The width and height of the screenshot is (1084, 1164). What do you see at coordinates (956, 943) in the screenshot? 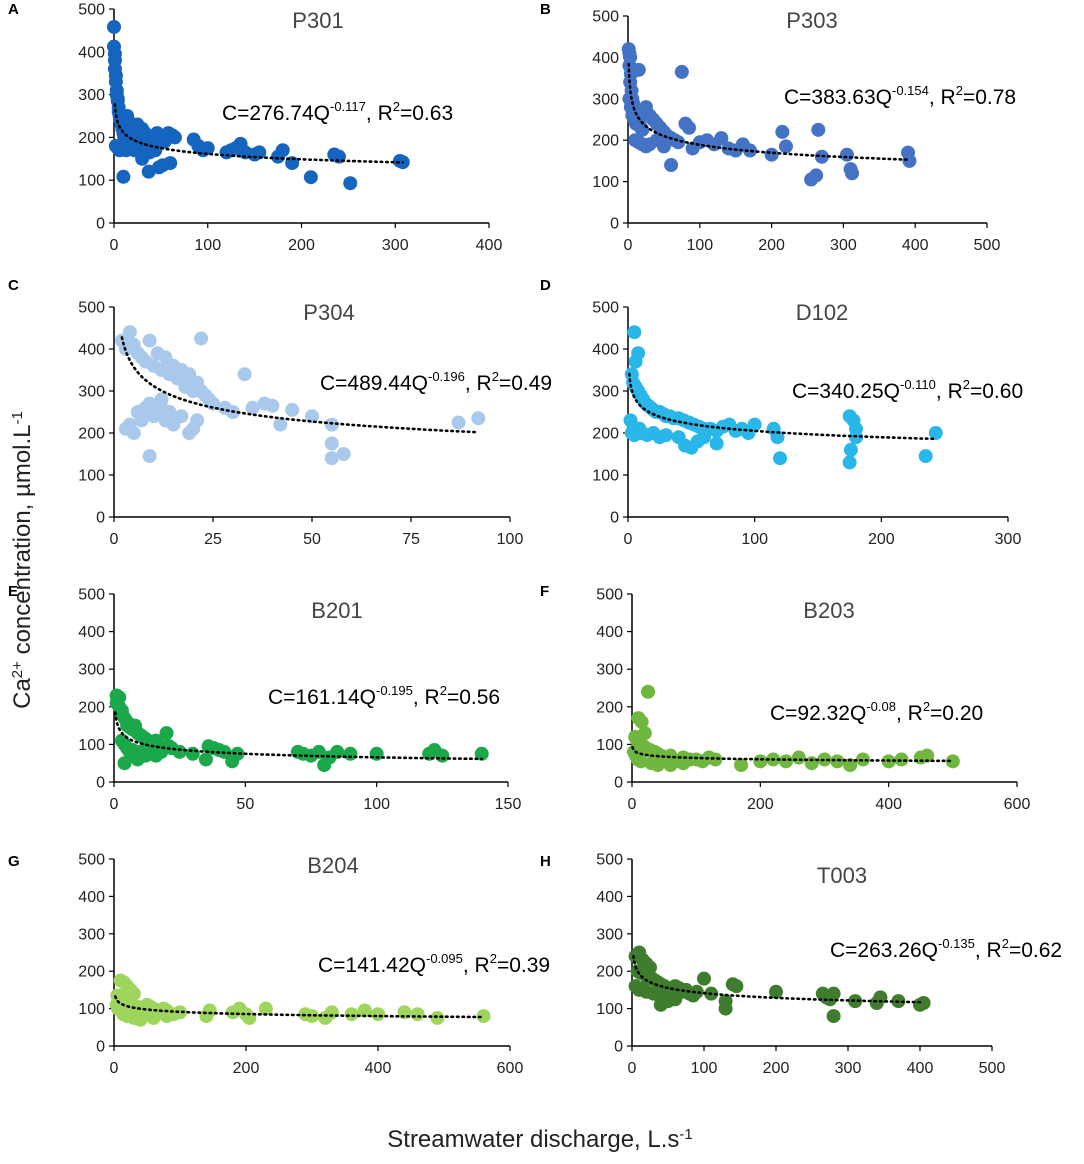
I see `fit-equation-exponent: -0.135` at bounding box center [956, 943].